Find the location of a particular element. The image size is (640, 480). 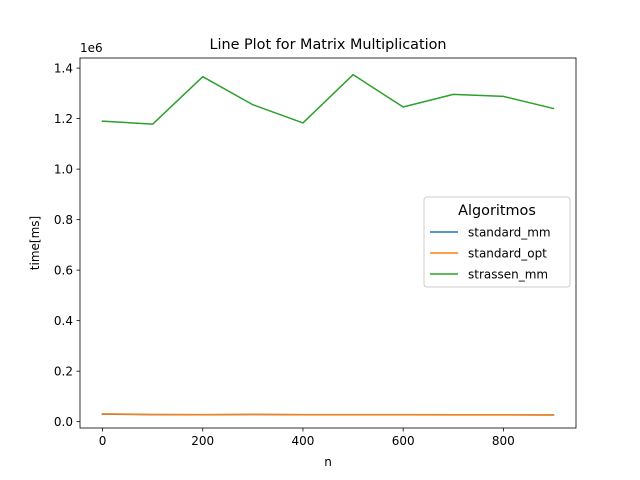

y-tick-label: 0.2 is located at coordinates (63, 371).